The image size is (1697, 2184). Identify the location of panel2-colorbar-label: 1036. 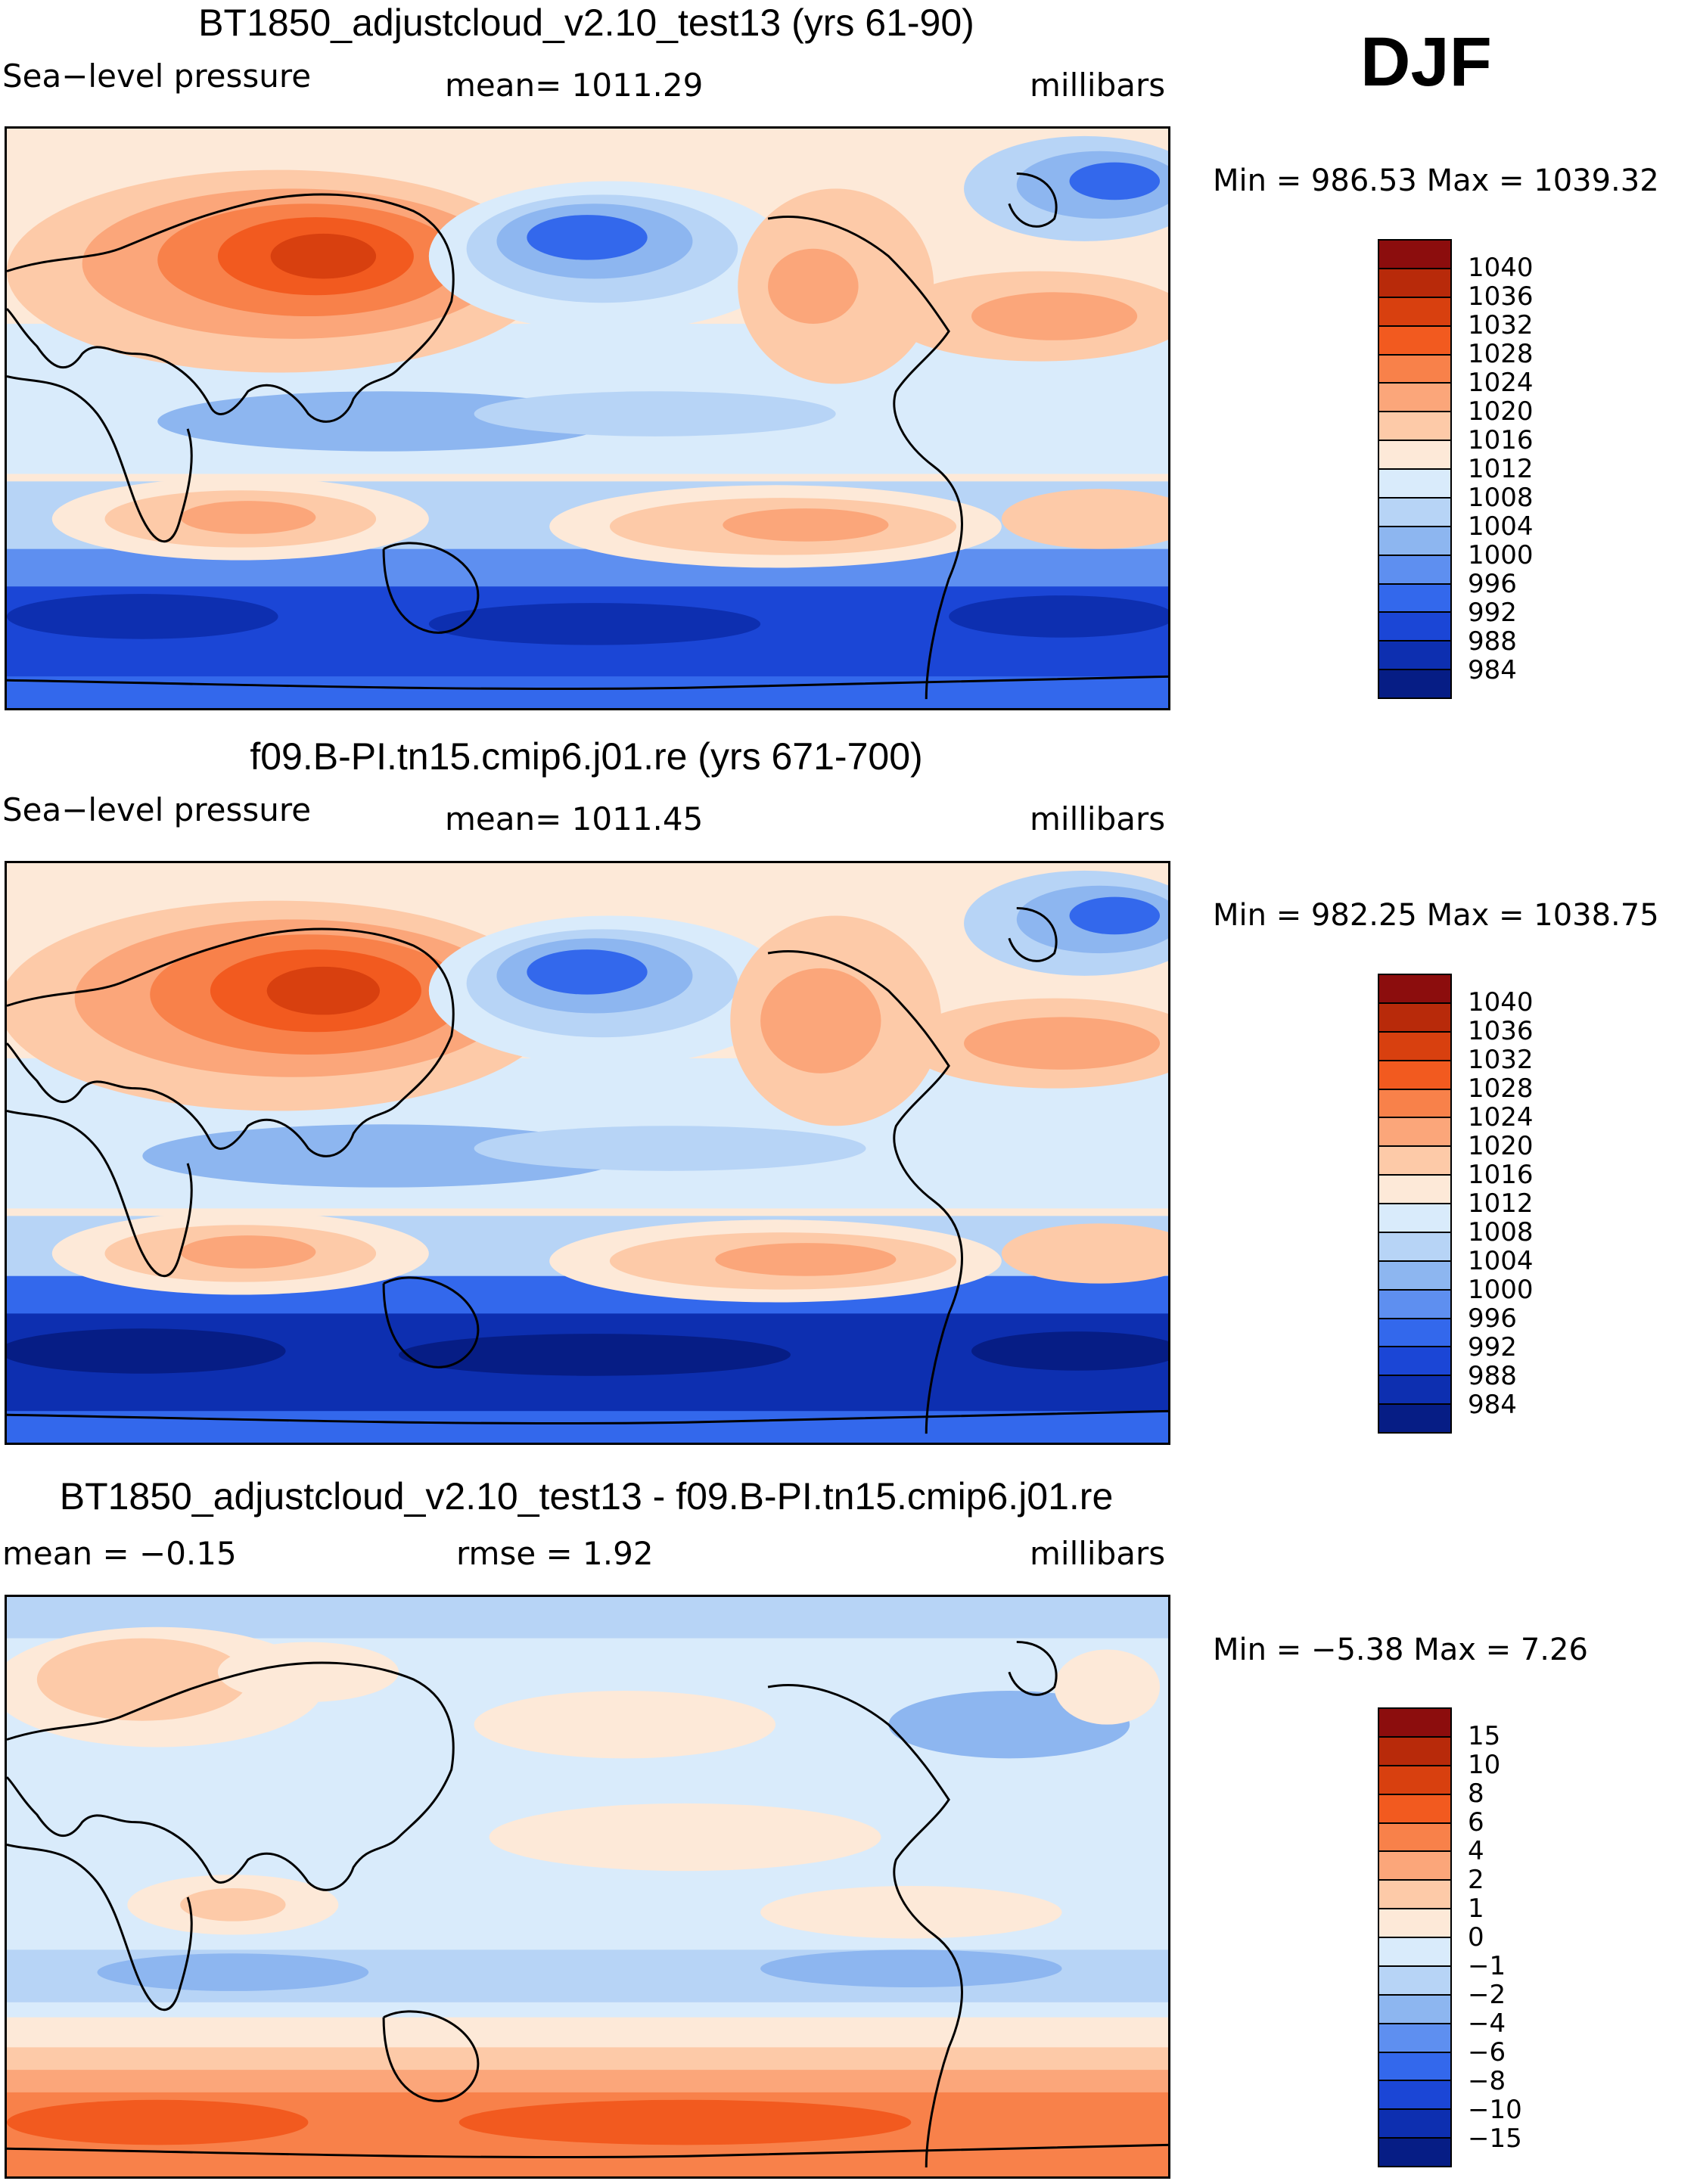
(1501, 1031).